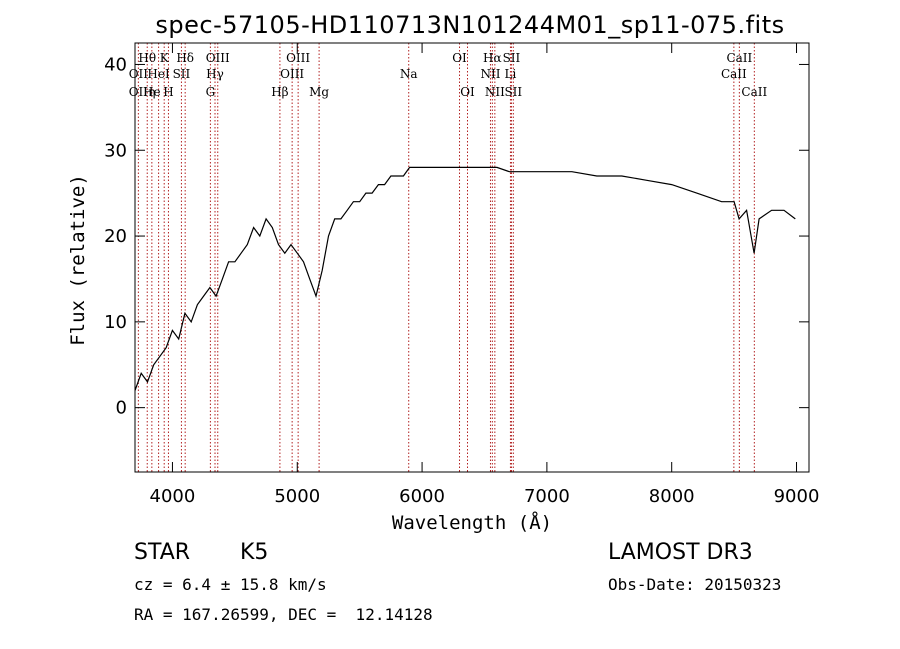 The width and height of the screenshot is (900, 649). What do you see at coordinates (511, 74) in the screenshot?
I see `spectral-line-label: Li` at bounding box center [511, 74].